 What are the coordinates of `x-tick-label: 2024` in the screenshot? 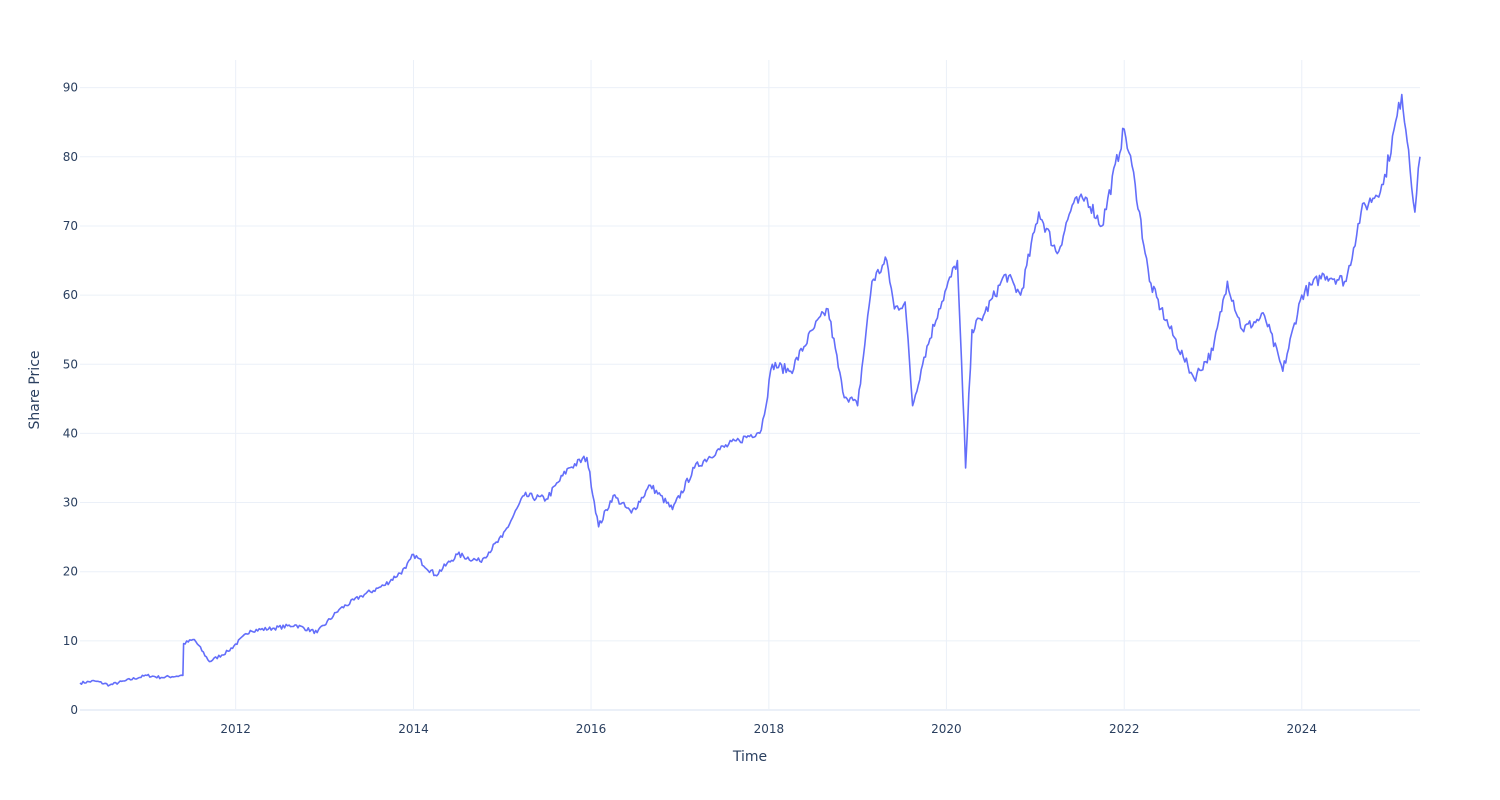 It's located at (1302, 729).